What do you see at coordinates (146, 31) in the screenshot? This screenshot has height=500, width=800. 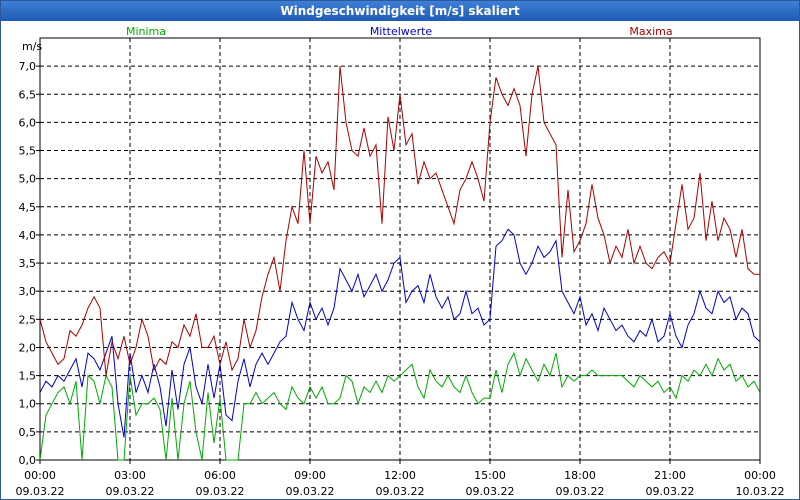 I see `legend-minima: Minima` at bounding box center [146, 31].